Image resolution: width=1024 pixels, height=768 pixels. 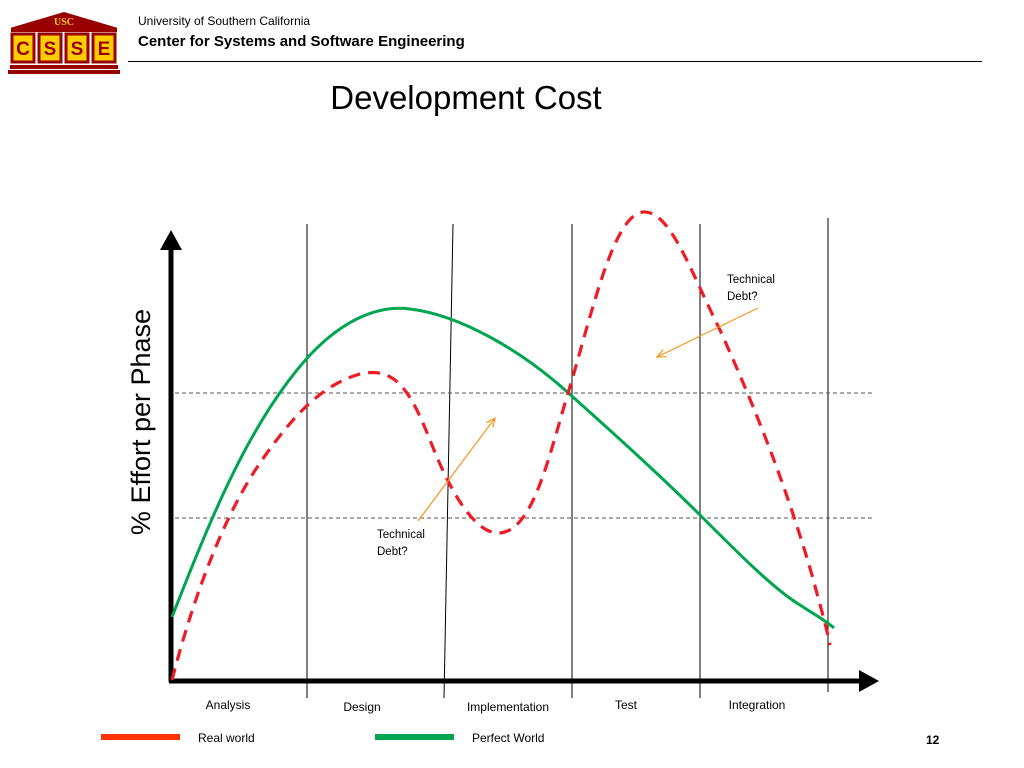 I want to click on legend-label-perfect-world: Perfect World, so click(x=508, y=738).